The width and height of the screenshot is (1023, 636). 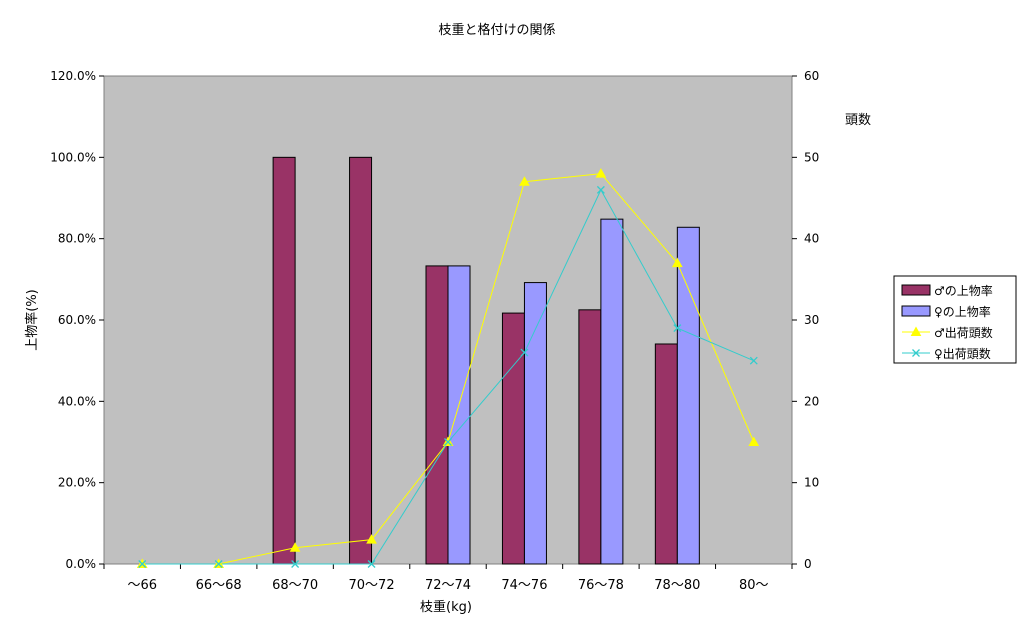 What do you see at coordinates (811, 483) in the screenshot?
I see `y2-tick-label: 10` at bounding box center [811, 483].